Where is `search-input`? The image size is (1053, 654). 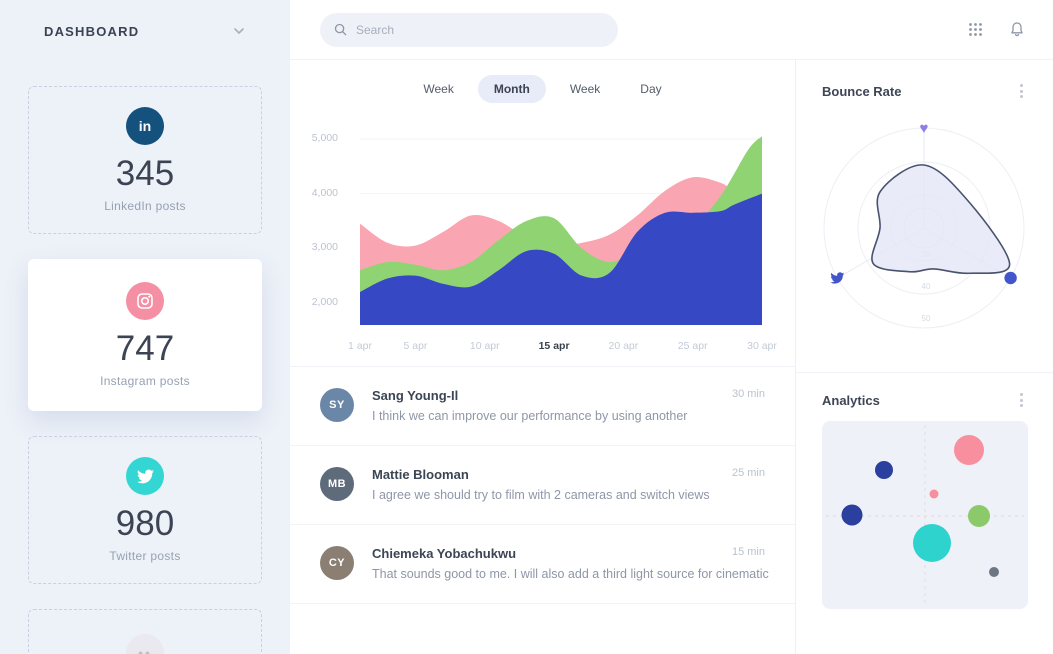 search-input is located at coordinates (480, 29).